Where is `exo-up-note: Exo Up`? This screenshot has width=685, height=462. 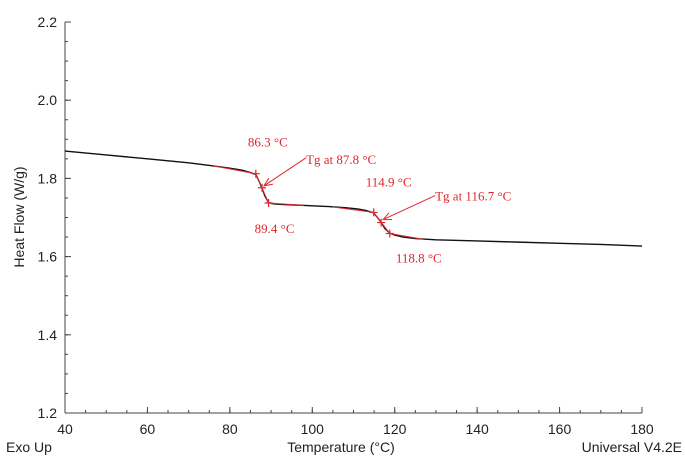 exo-up-note: Exo Up is located at coordinates (29, 447).